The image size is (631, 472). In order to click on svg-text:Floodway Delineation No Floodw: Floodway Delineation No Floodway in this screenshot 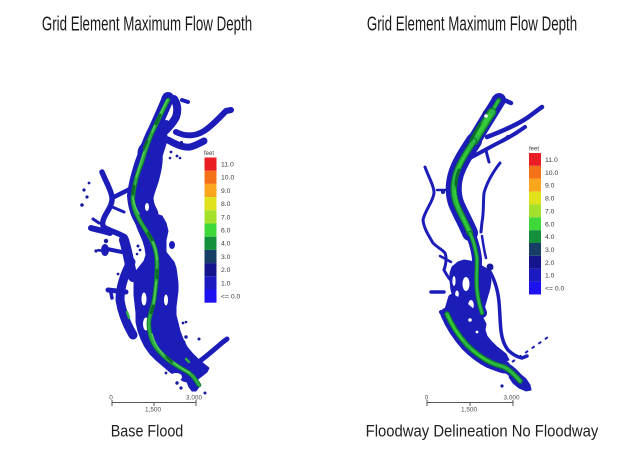, I will do `click(482, 432)`.